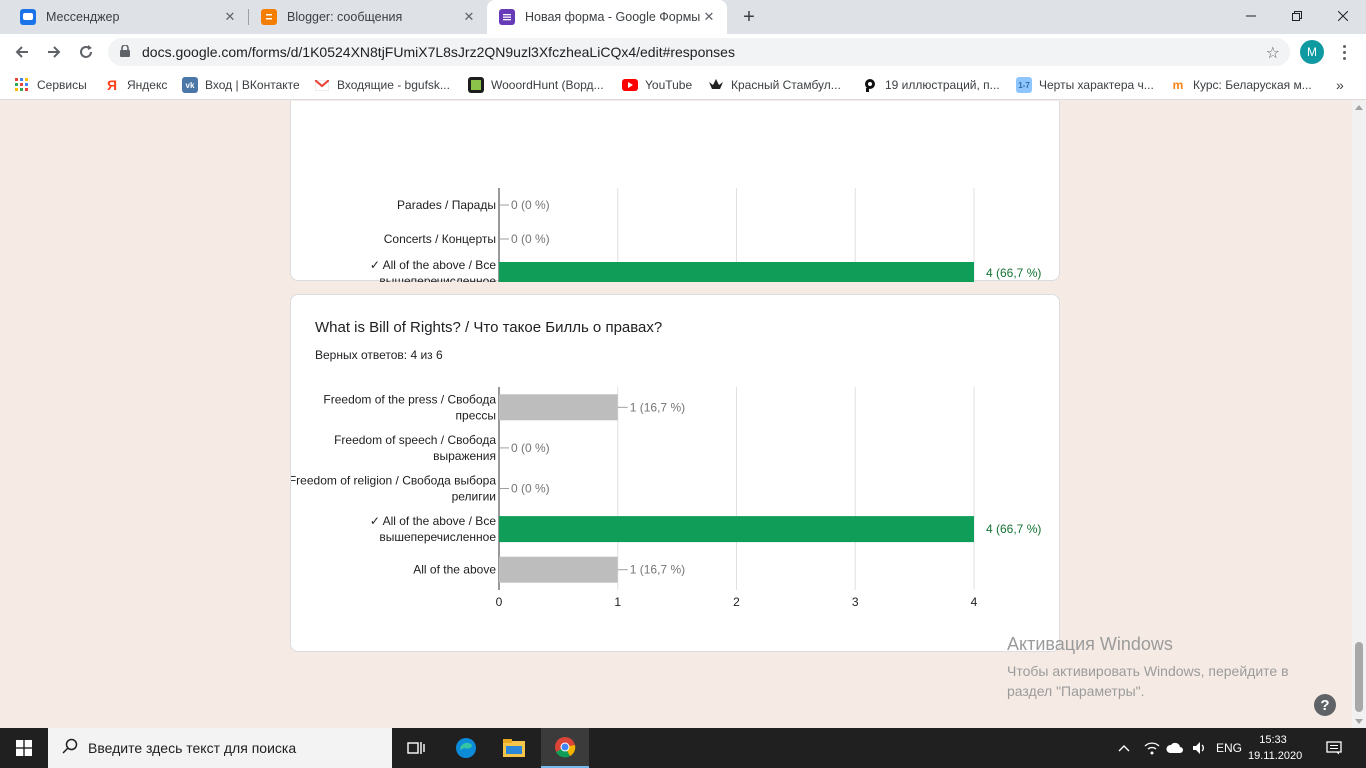 This screenshot has width=1366, height=768. Describe the element at coordinates (1178, 85) in the screenshot. I see `moodle-icon: m` at that location.